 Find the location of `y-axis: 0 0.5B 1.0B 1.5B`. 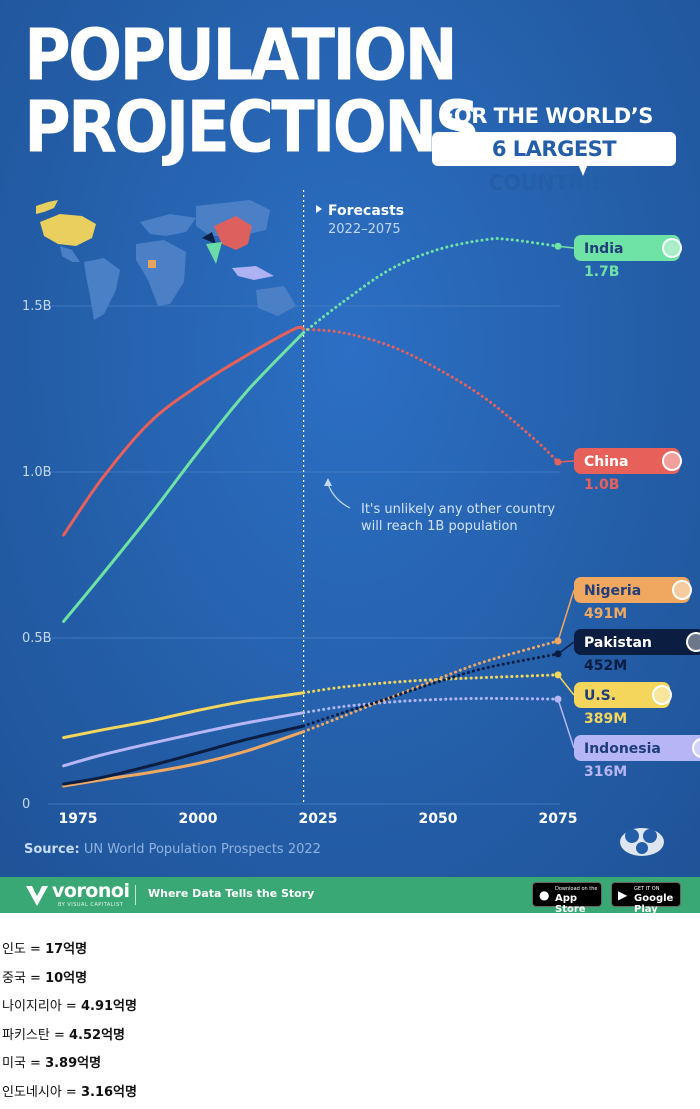

y-axis: 0 0.5B 1.0B 1.5B is located at coordinates (37, 555).